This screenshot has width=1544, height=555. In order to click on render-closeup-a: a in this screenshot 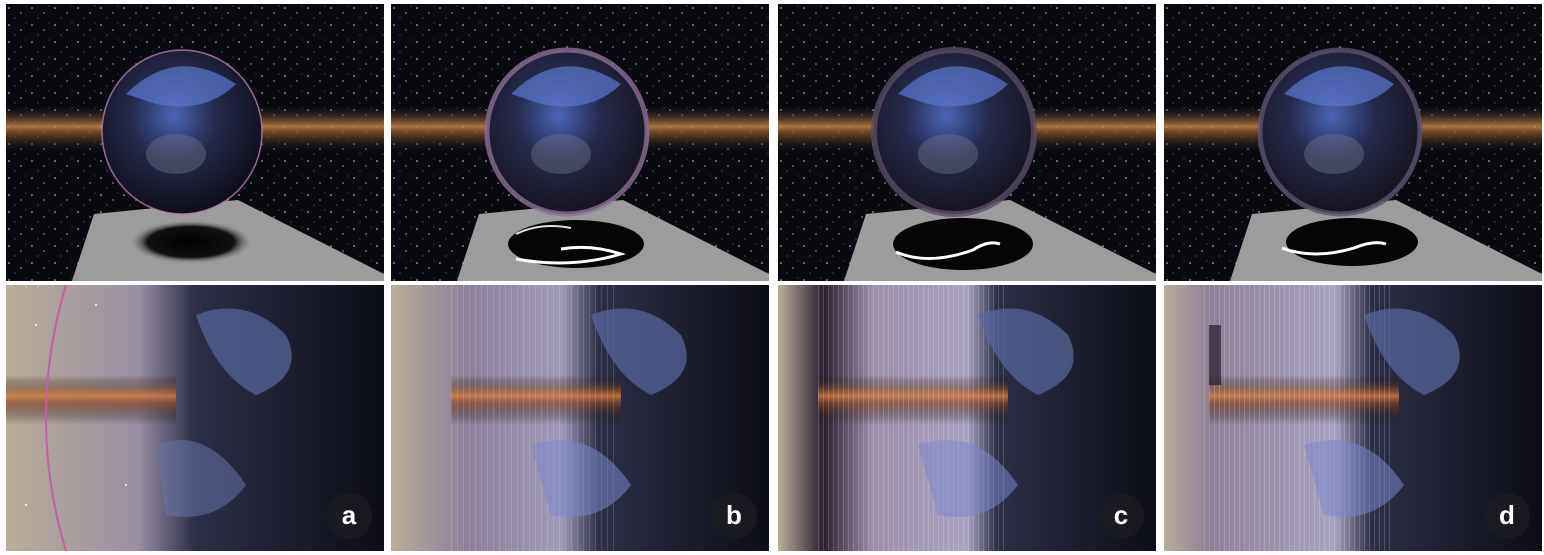, I will do `click(195, 418)`.